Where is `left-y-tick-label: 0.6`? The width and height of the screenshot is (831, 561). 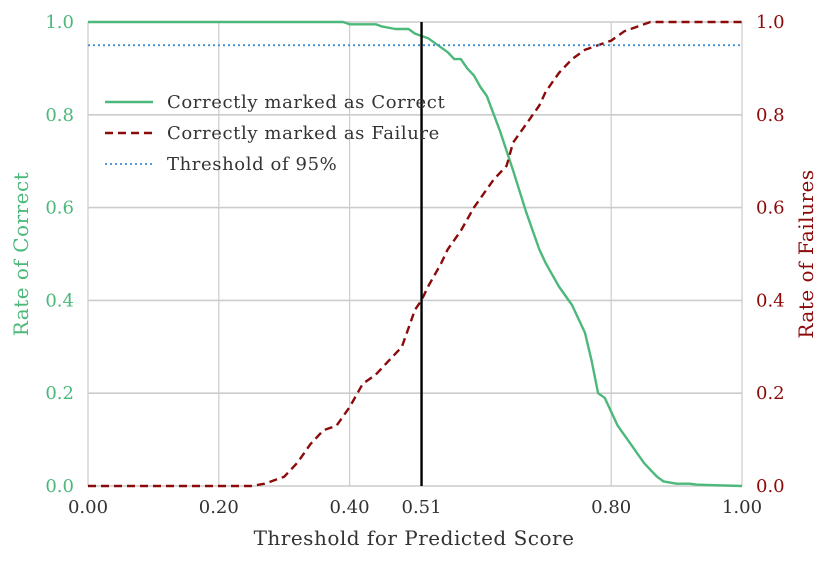
left-y-tick-label: 0.6 is located at coordinates (59, 208).